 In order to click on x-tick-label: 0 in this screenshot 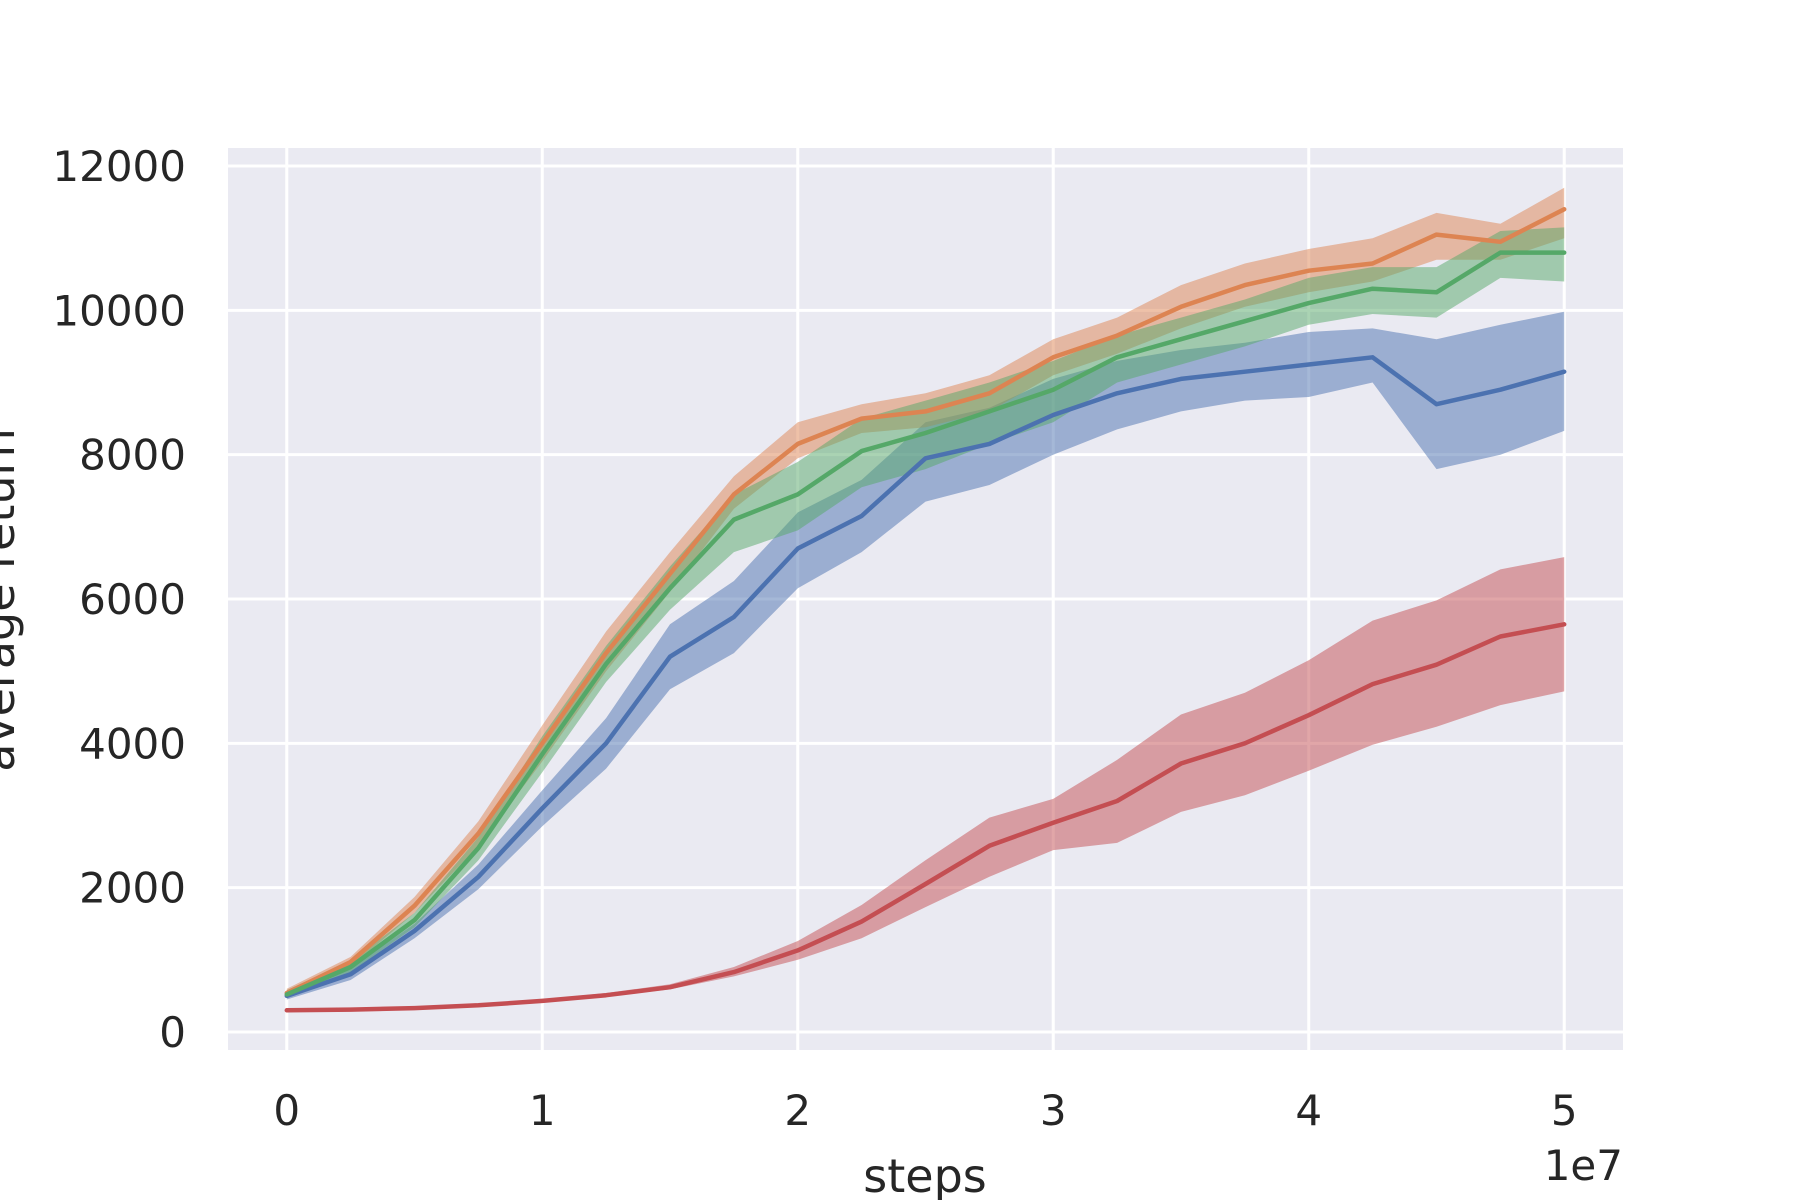, I will do `click(286, 1110)`.